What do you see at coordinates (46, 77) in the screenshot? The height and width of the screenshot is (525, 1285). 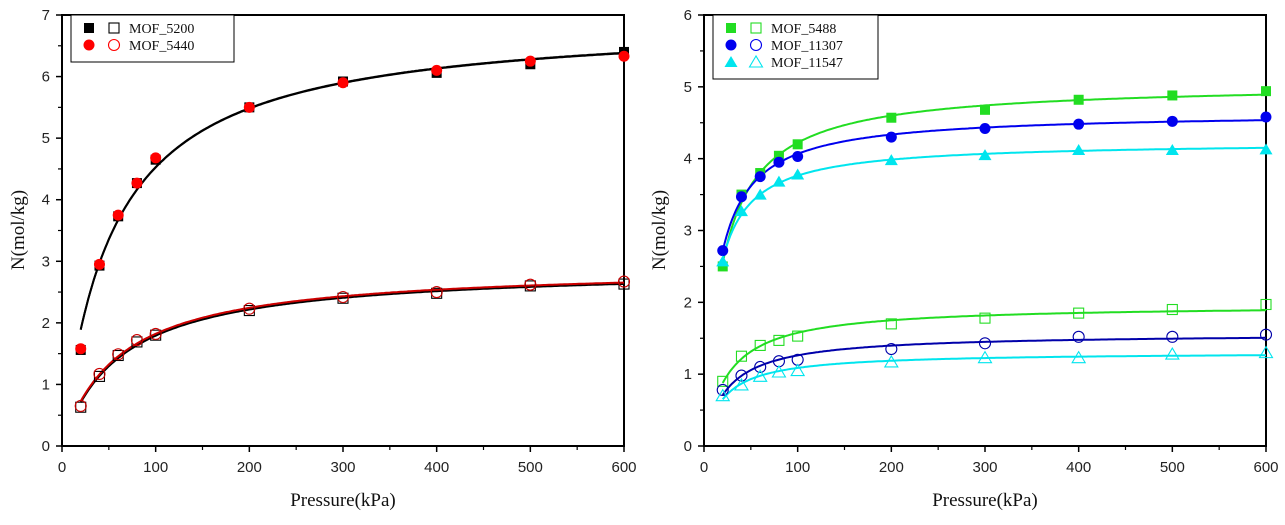 I see `y-tick-label: 6` at bounding box center [46, 77].